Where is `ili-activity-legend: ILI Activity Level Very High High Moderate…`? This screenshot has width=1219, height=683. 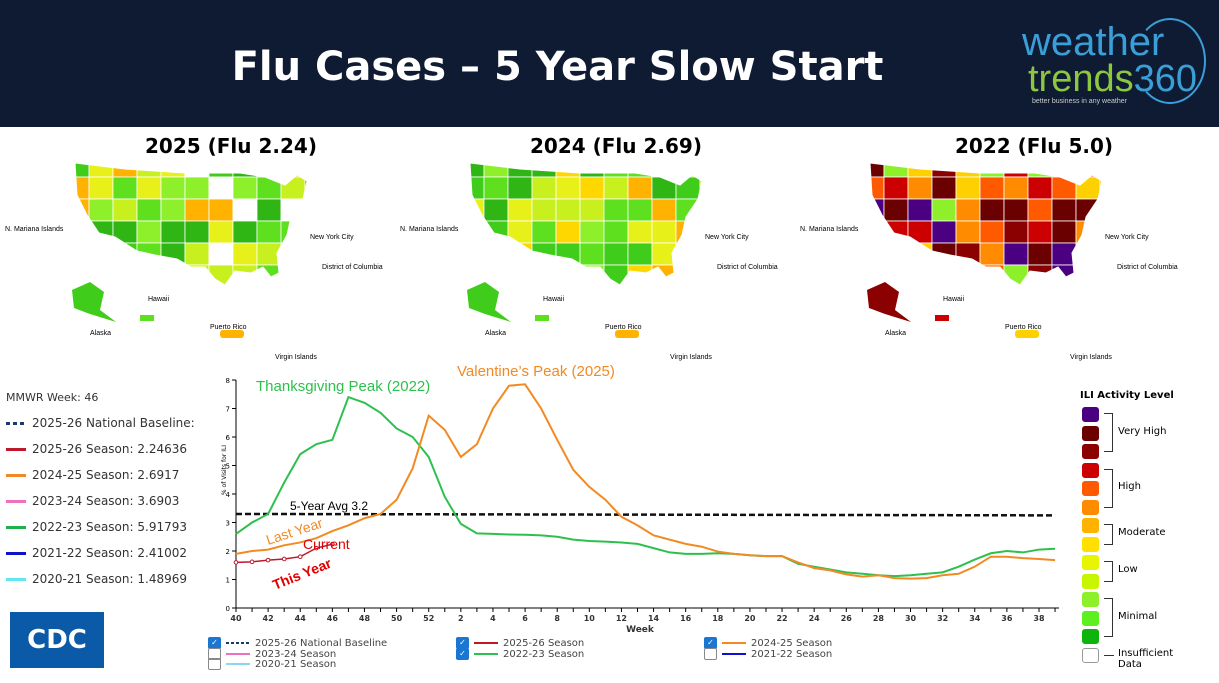 ili-activity-legend: ILI Activity Level Very High High Moderate… is located at coordinates (1127, 530).